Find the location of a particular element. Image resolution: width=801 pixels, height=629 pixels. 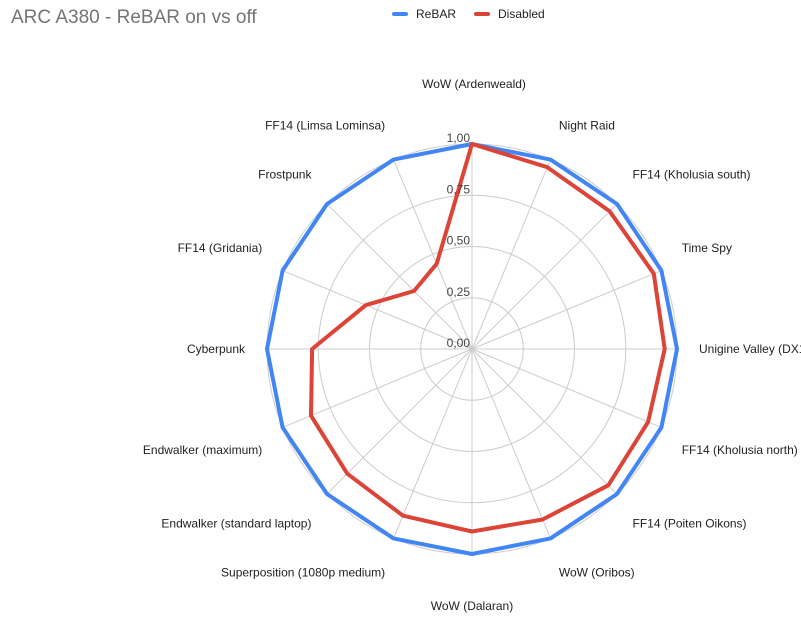

legend-swatch-rebar is located at coordinates (400, 14).